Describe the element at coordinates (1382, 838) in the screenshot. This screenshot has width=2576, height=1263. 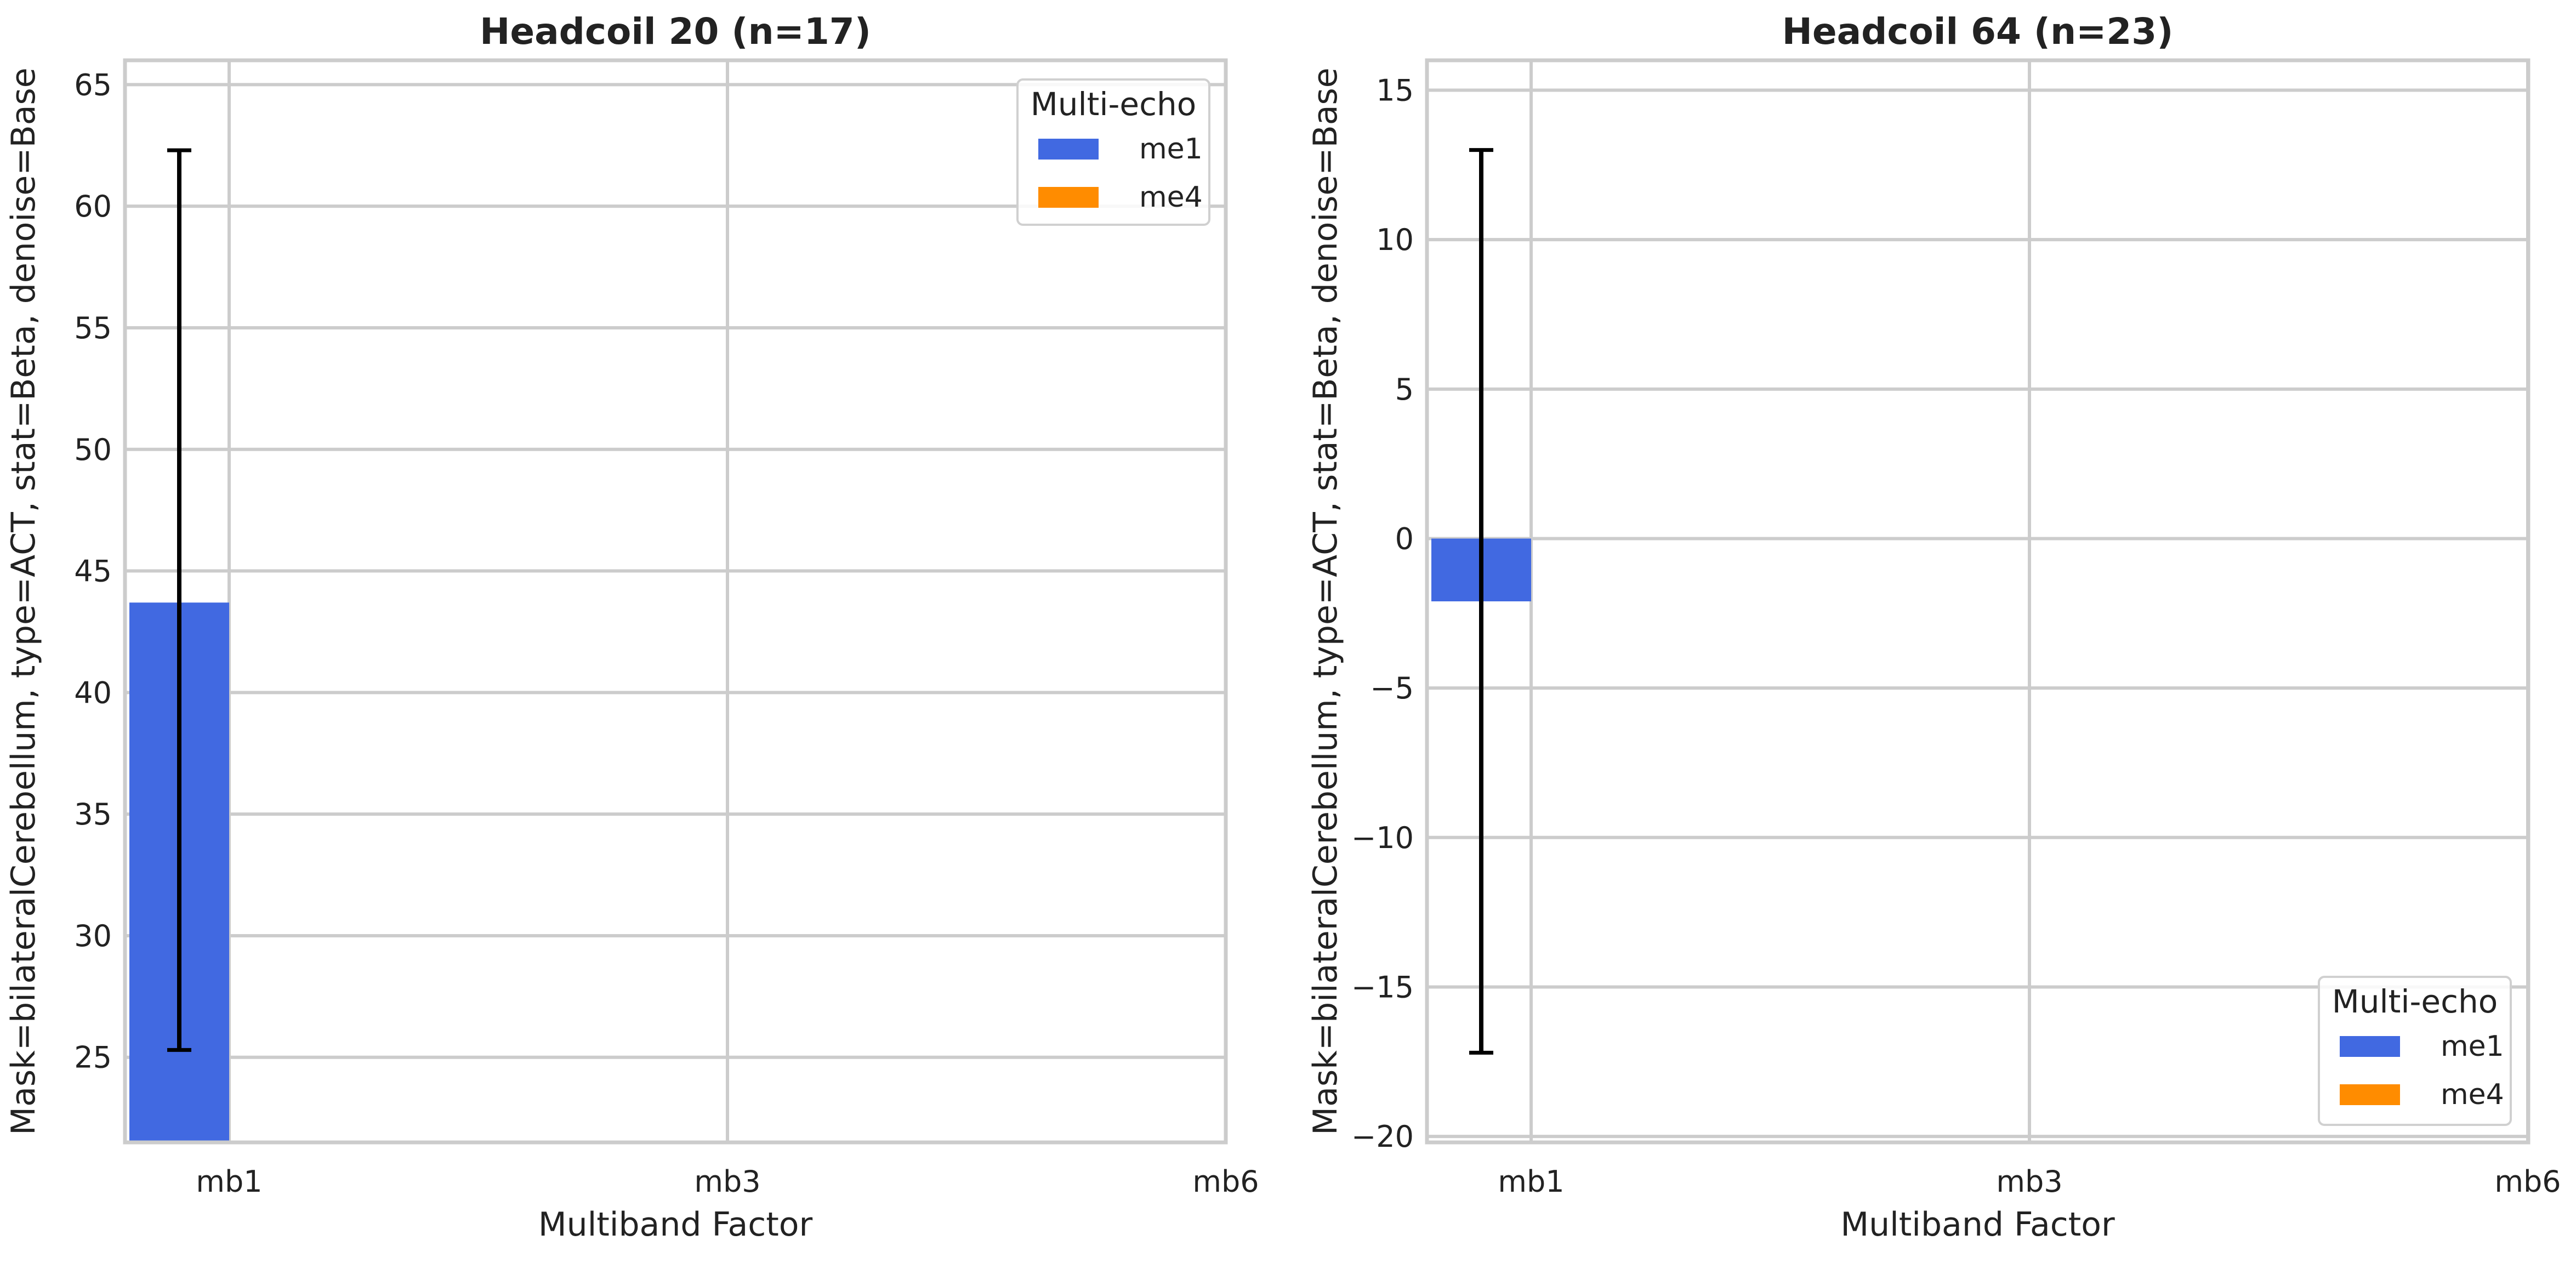
I see `y-tick-label: −10` at that location.